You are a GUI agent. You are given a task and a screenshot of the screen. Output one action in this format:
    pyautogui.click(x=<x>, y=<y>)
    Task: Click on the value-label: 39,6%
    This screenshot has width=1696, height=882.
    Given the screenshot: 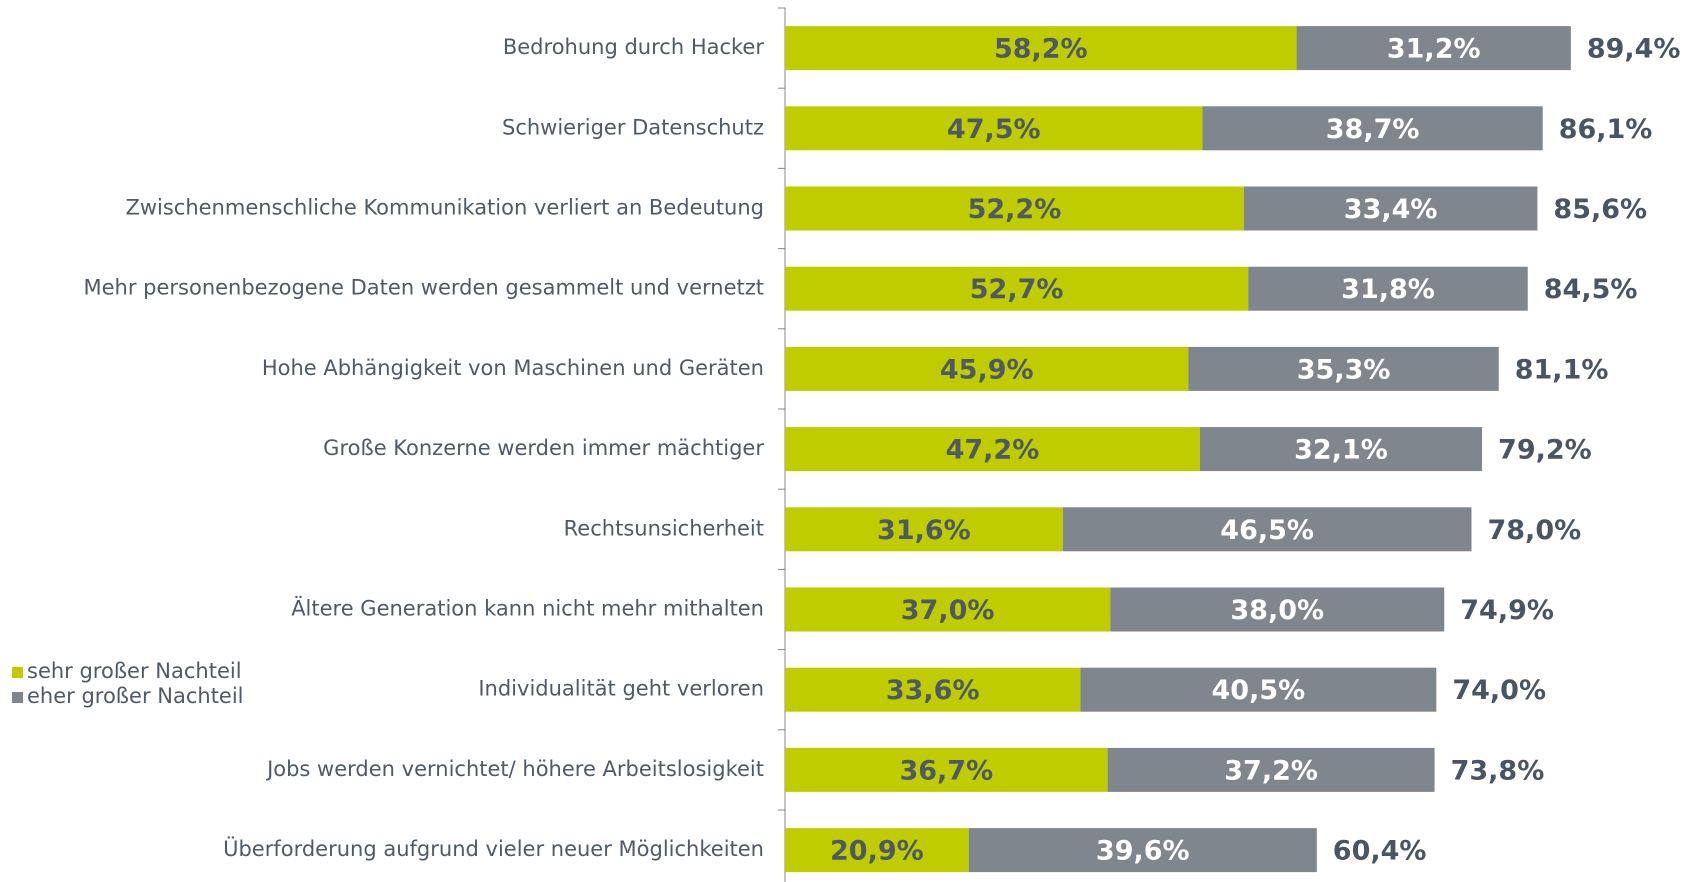 What is the action you would take?
    pyautogui.click(x=1143, y=851)
    